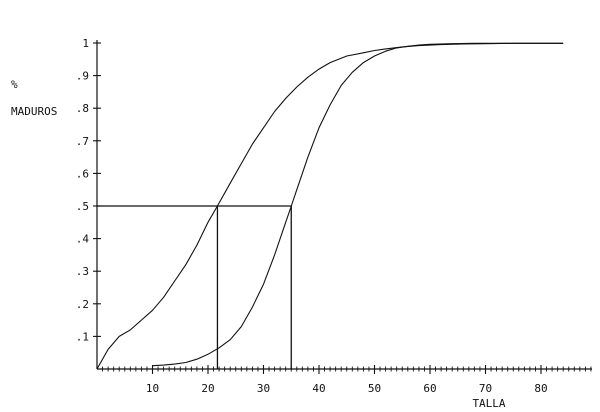 This screenshot has height=412, width=600. I want to click on x-tick-label: 80, so click(540, 388).